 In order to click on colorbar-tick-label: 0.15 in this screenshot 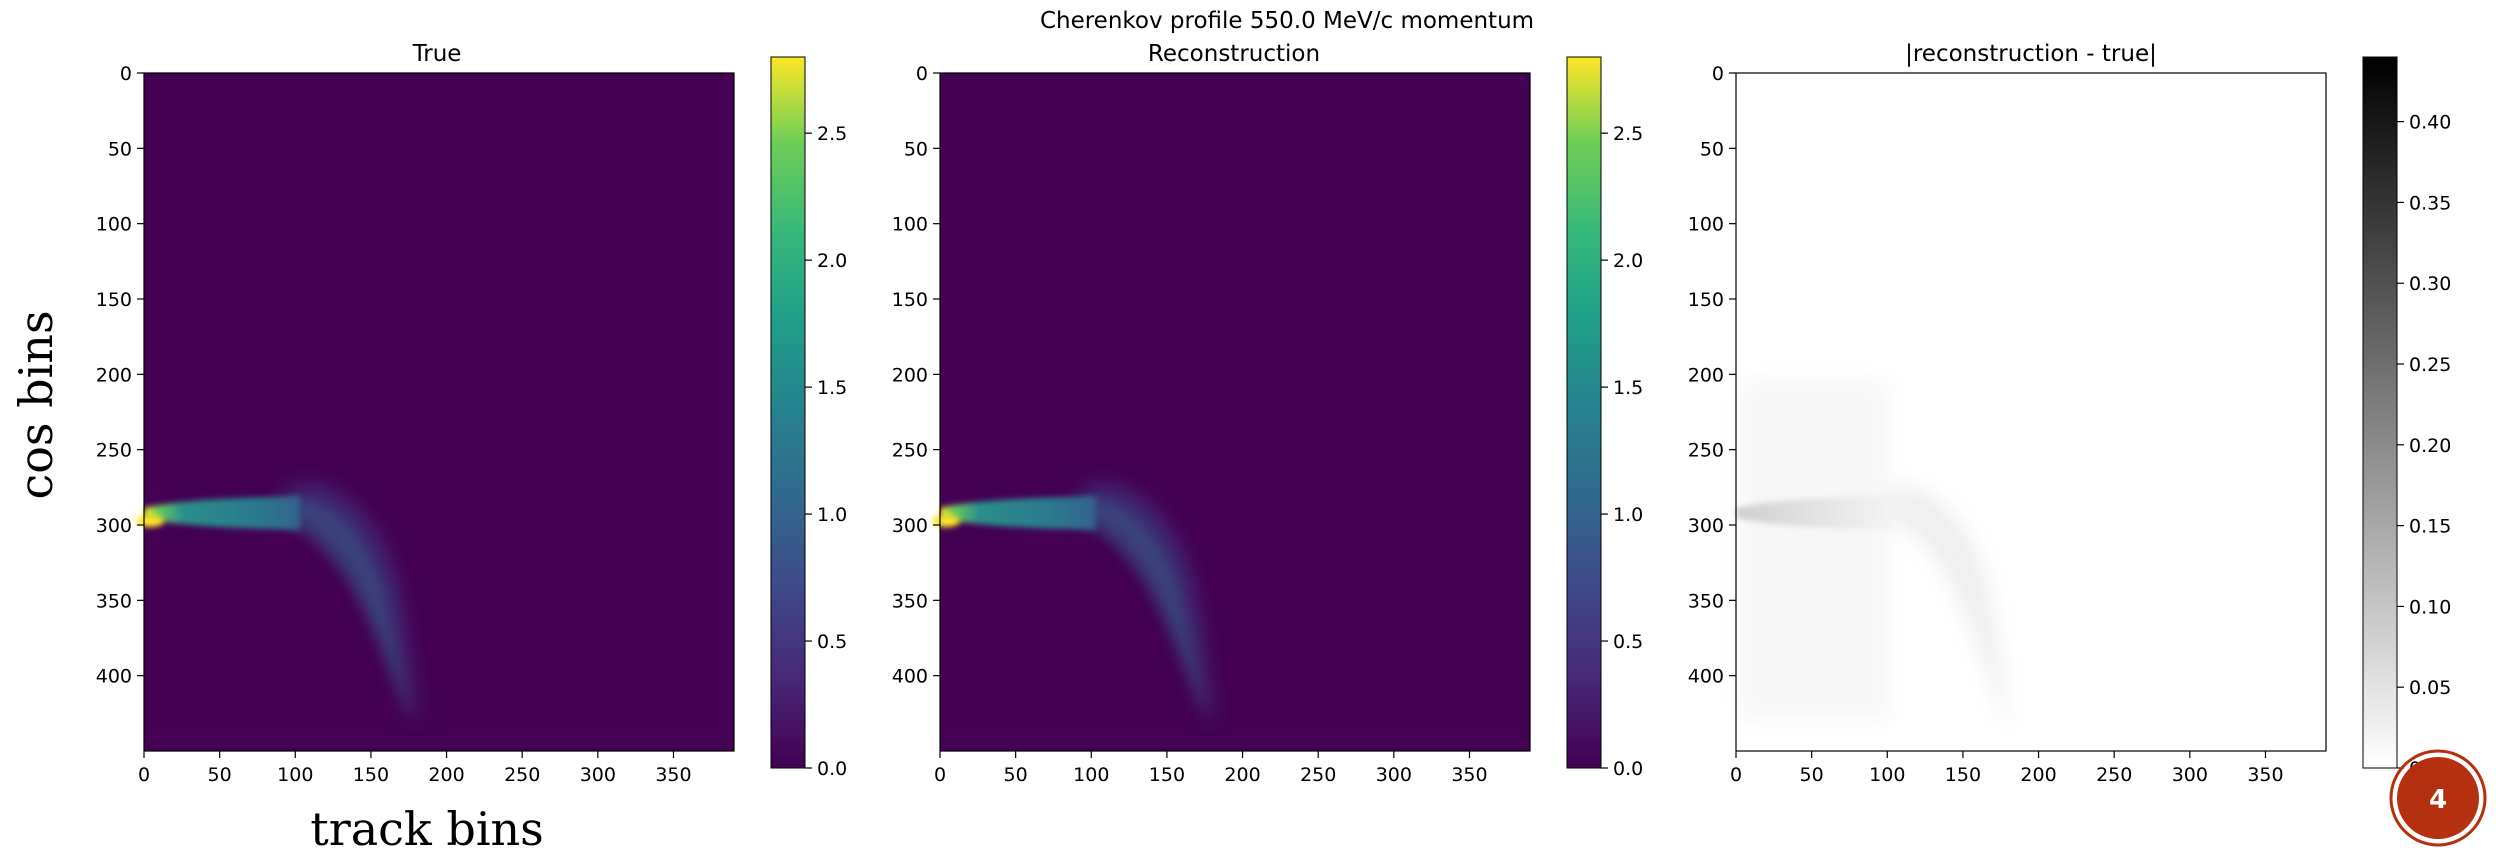, I will do `click(2430, 527)`.